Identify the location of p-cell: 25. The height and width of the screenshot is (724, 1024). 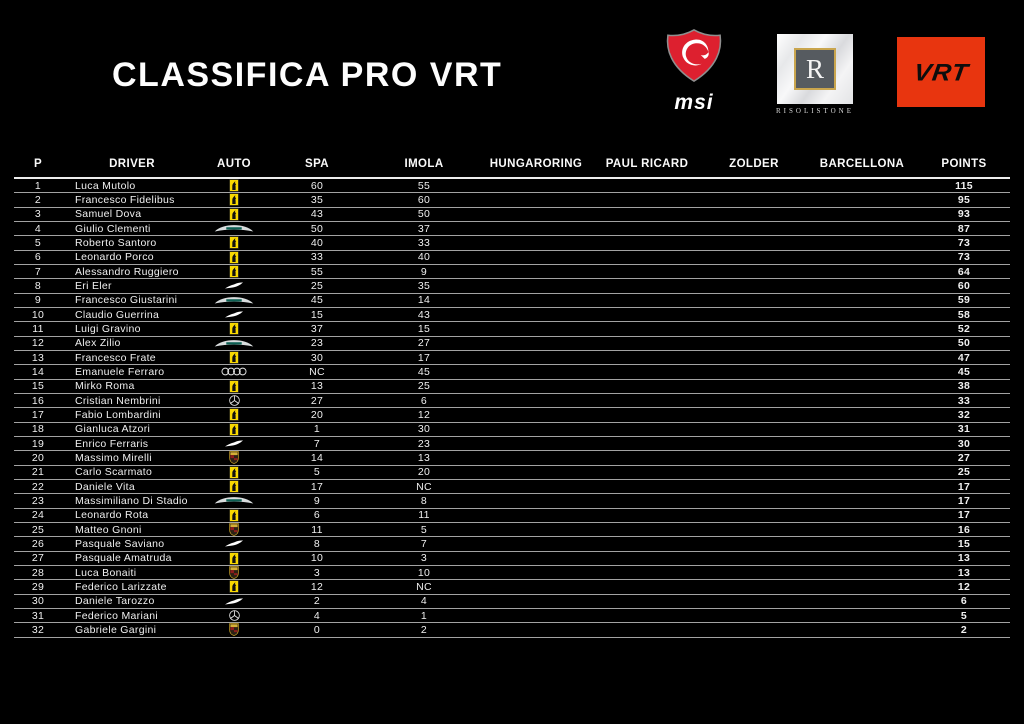
(38, 529).